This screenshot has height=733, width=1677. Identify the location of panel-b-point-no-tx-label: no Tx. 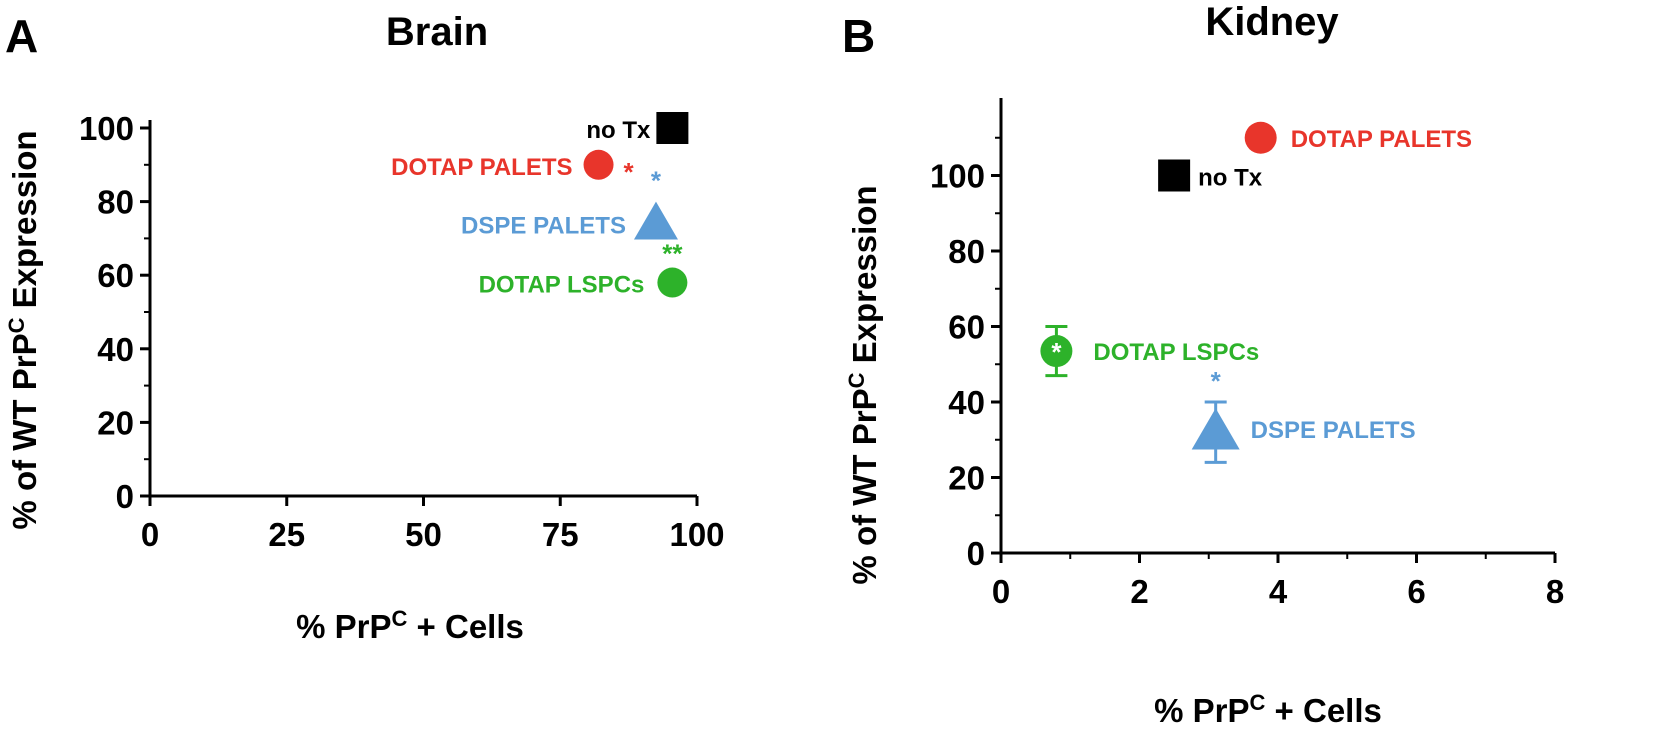
(1230, 178).